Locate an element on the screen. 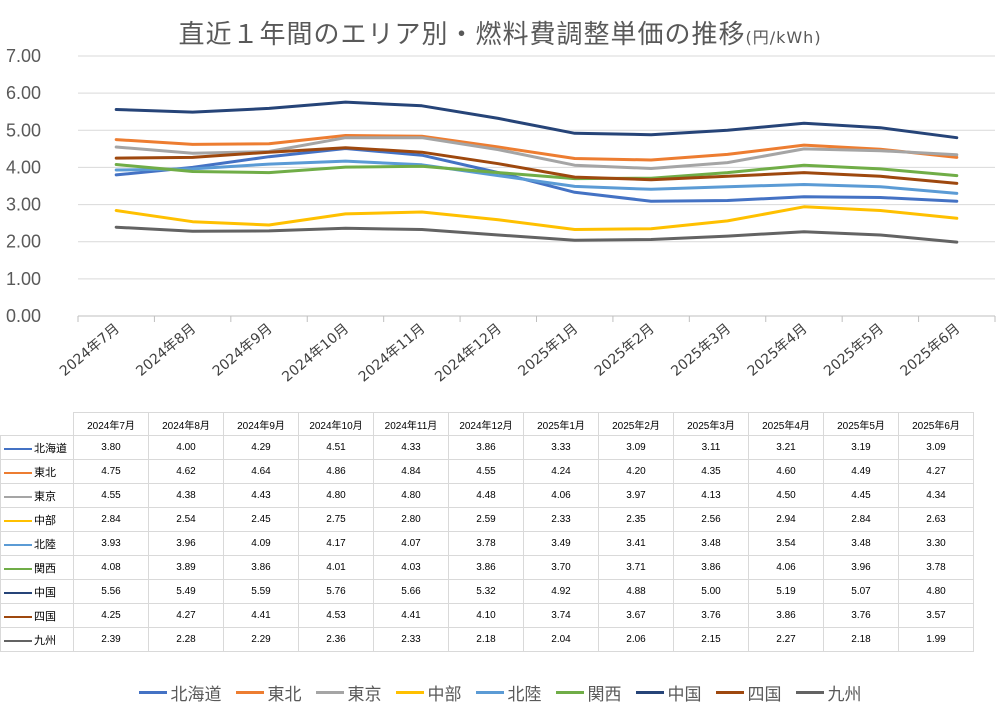 The height and width of the screenshot is (716, 1000). table-cell: 4.55 is located at coordinates (486, 471).